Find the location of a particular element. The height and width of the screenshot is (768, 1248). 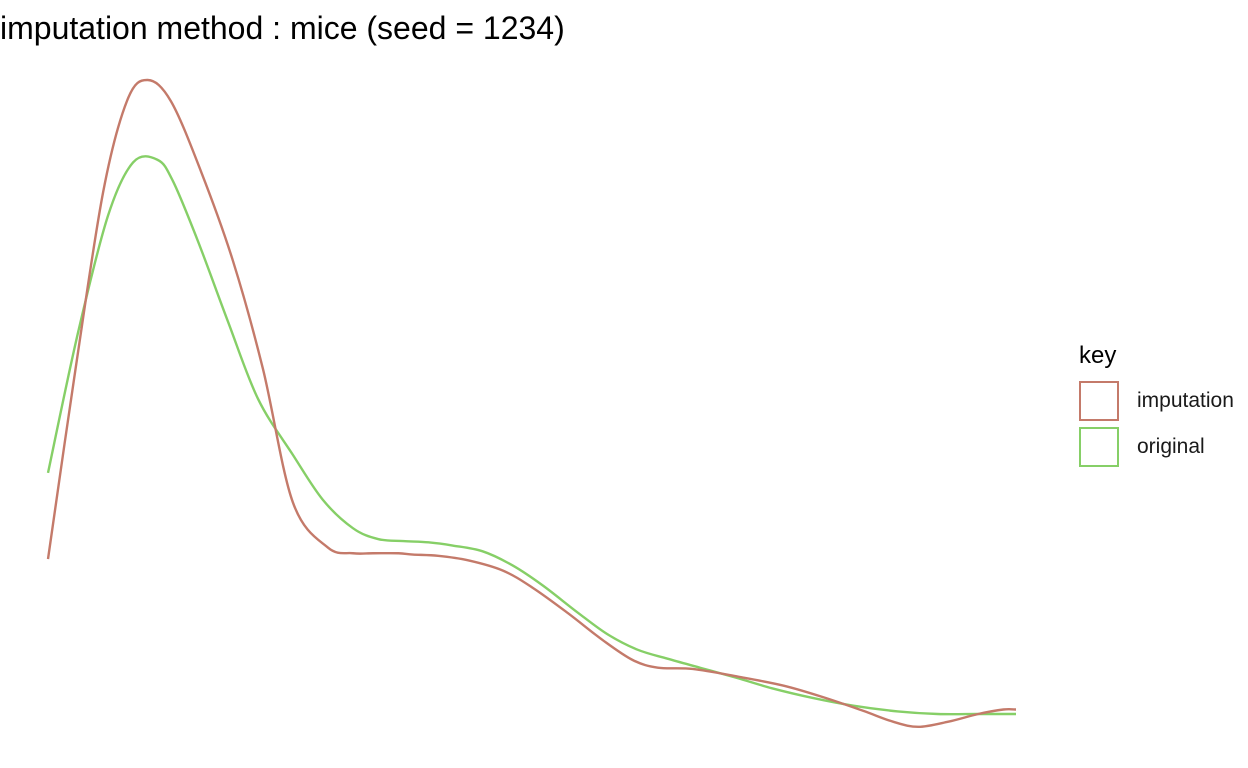

legend-item-original: original is located at coordinates (1163, 447).